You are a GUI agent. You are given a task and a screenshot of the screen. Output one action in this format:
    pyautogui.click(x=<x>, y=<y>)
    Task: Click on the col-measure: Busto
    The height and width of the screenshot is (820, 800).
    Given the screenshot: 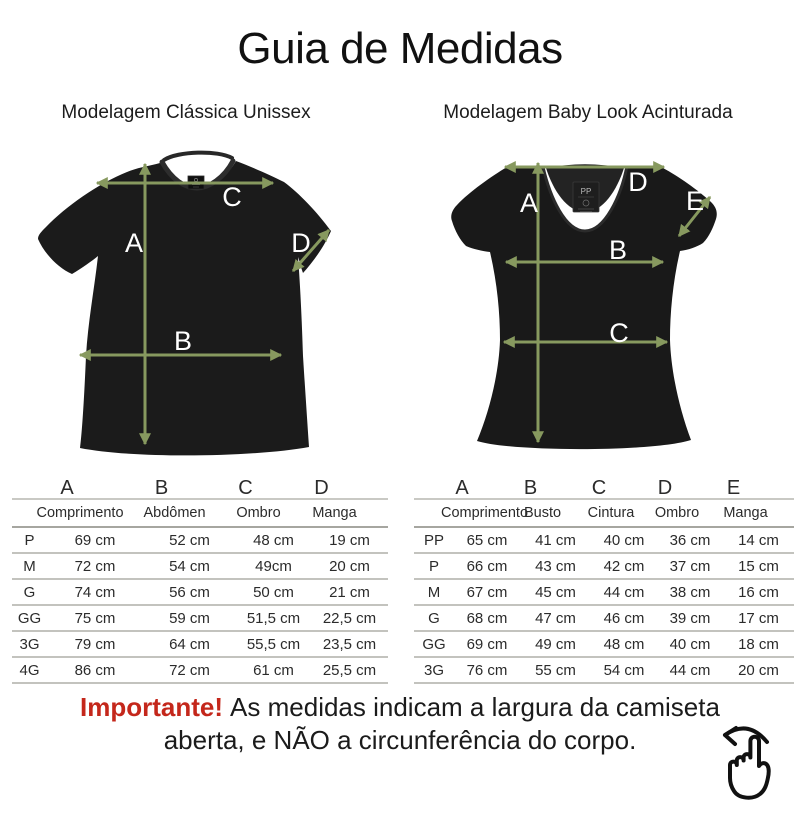 What is the action you would take?
    pyautogui.click(x=542, y=513)
    